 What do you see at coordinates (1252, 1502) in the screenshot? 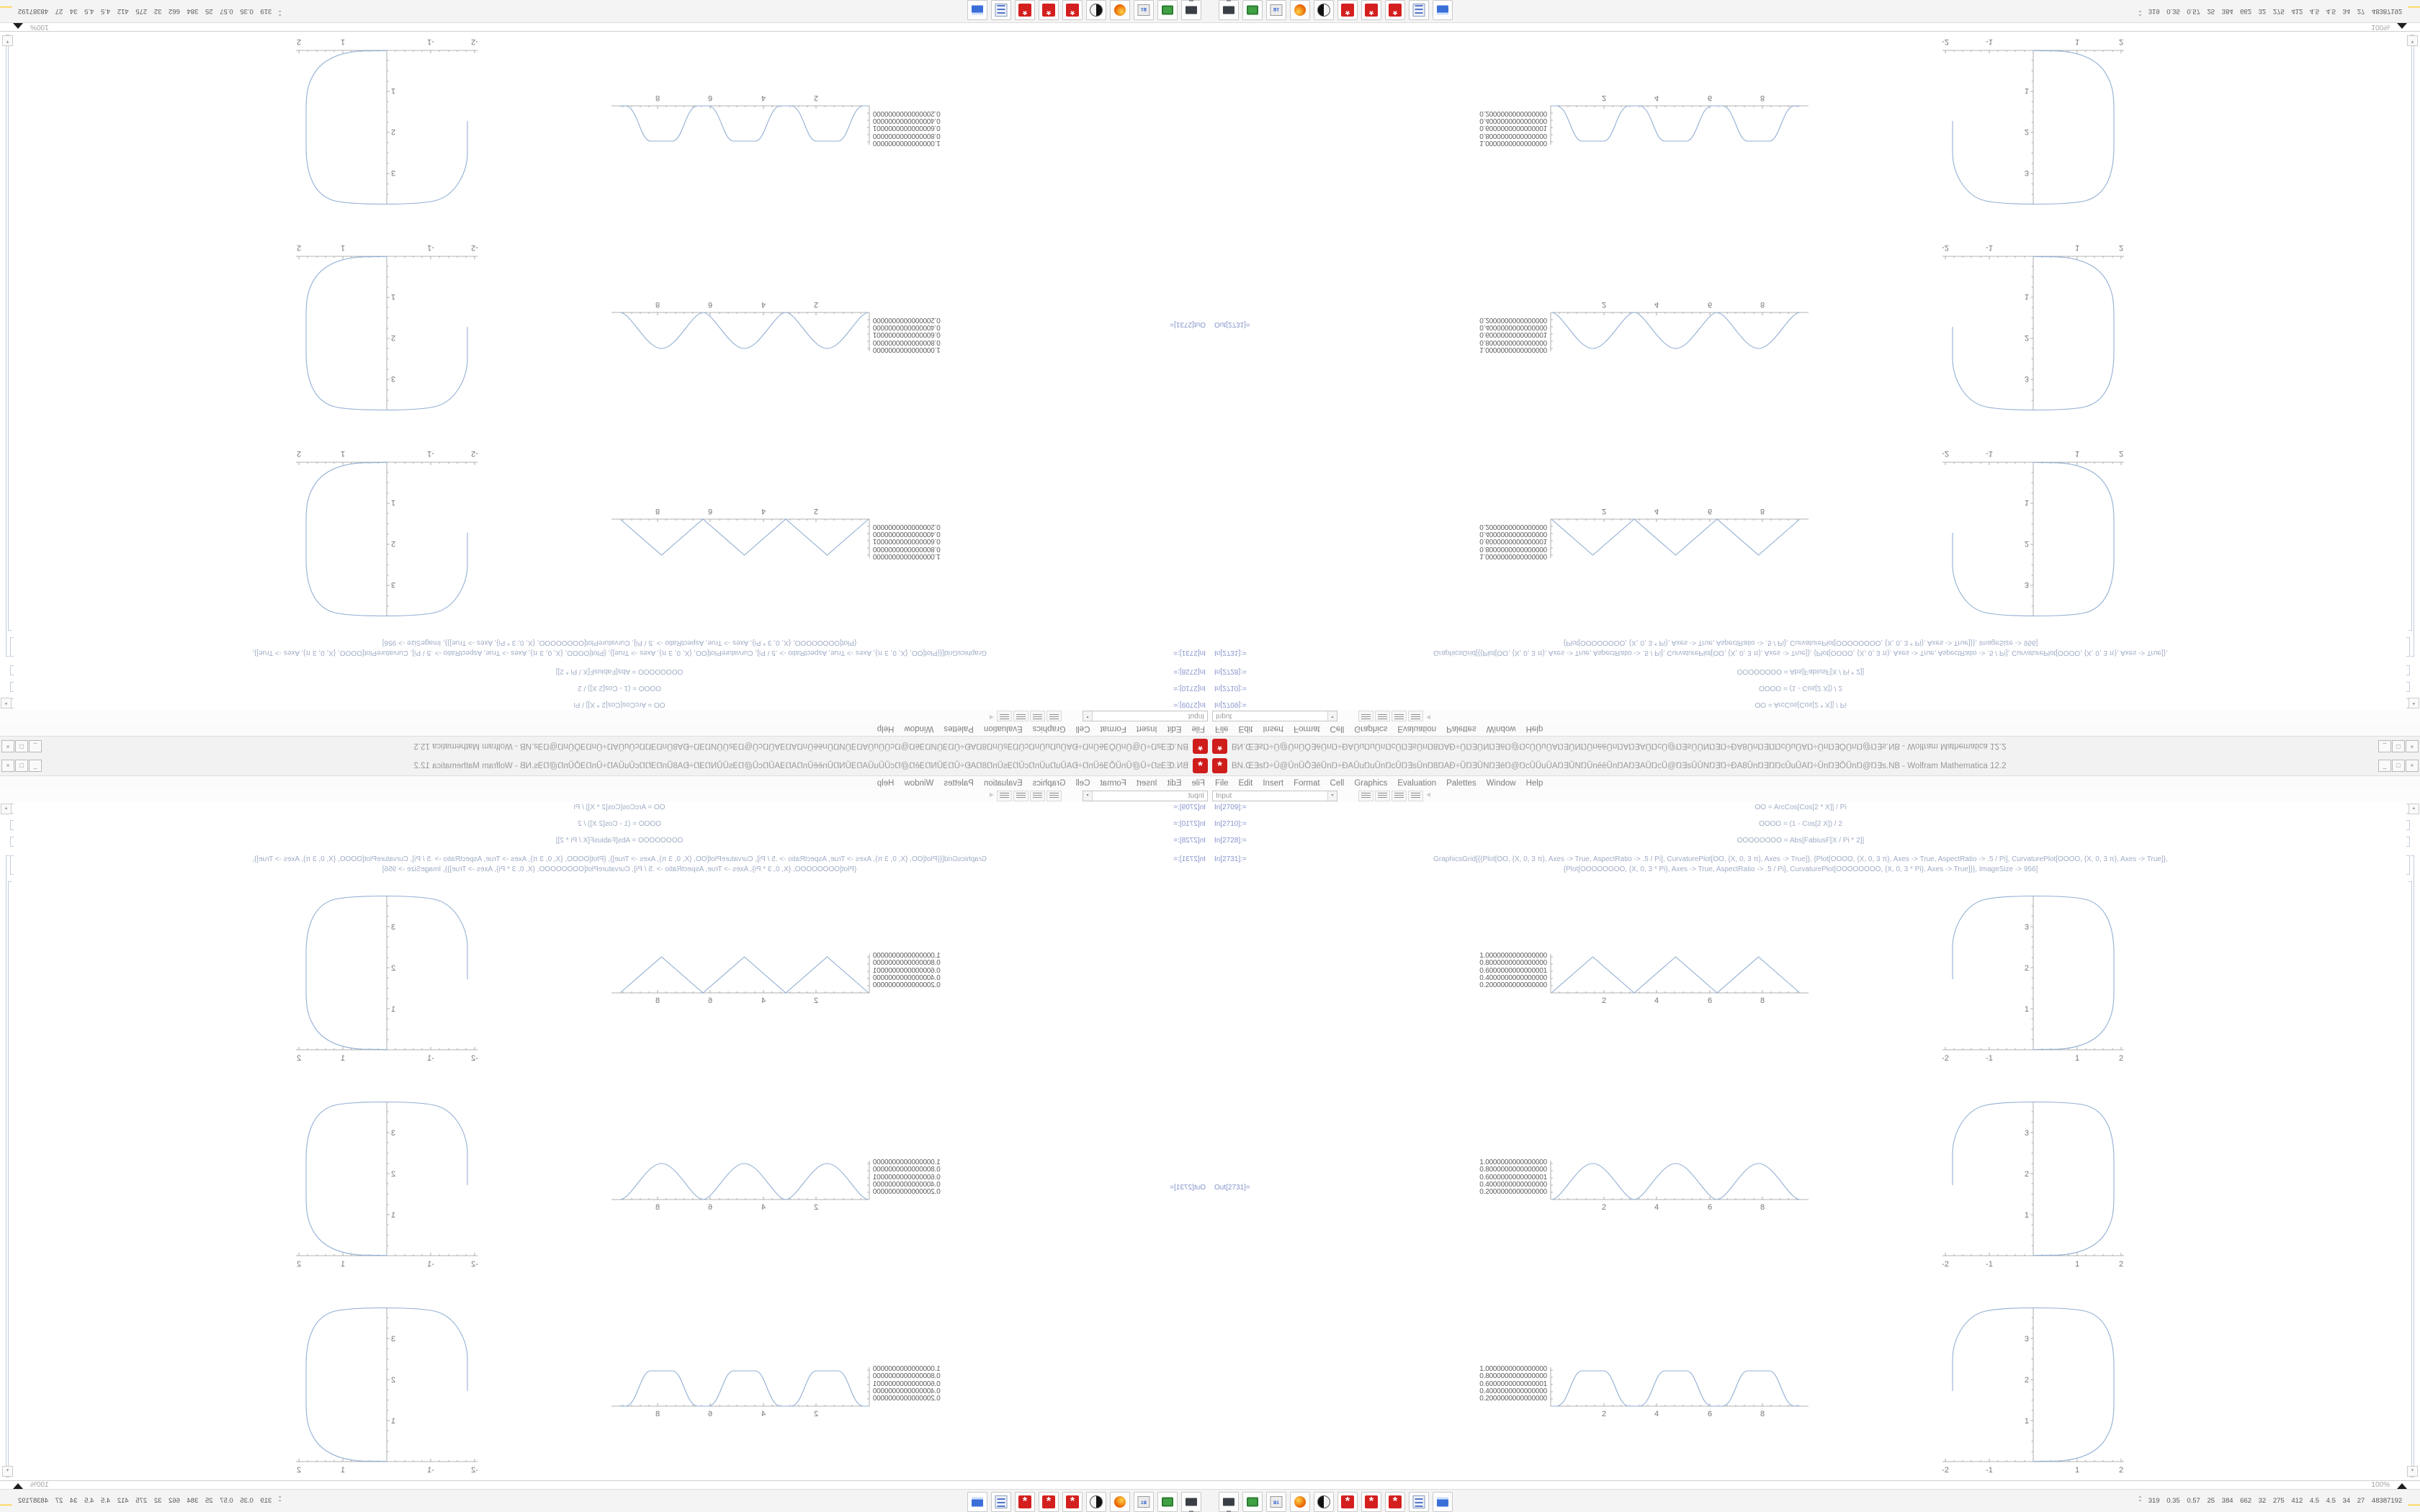
I see `taskbar-file-manager-icon` at bounding box center [1252, 1502].